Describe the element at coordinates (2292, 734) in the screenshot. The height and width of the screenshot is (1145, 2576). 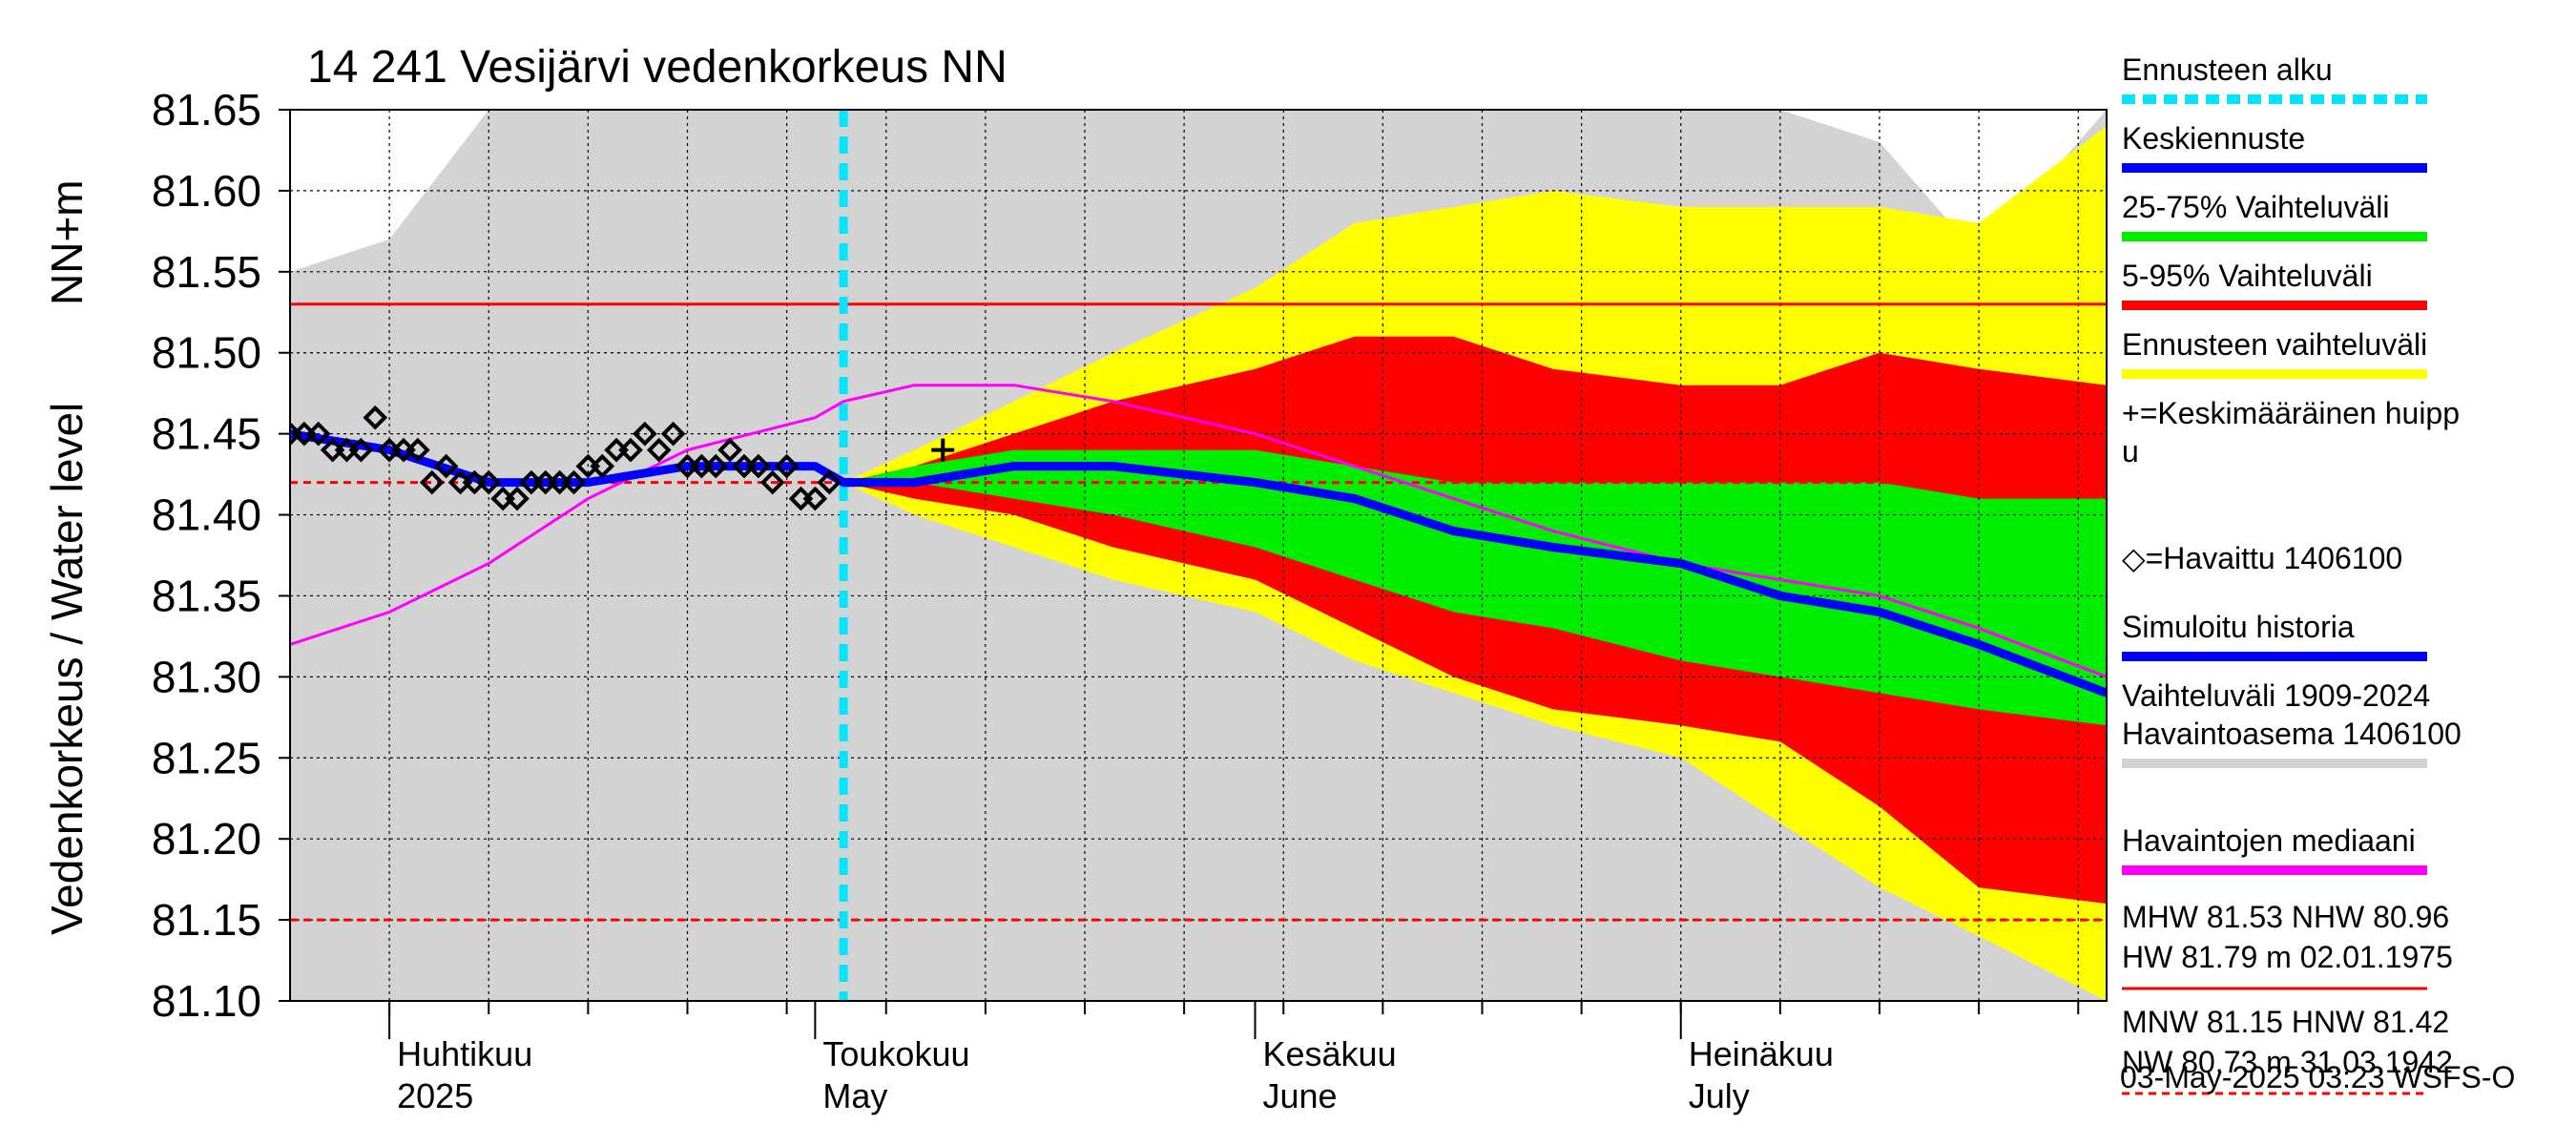
I see `legend-label: Havaintoasema 1406100` at that location.